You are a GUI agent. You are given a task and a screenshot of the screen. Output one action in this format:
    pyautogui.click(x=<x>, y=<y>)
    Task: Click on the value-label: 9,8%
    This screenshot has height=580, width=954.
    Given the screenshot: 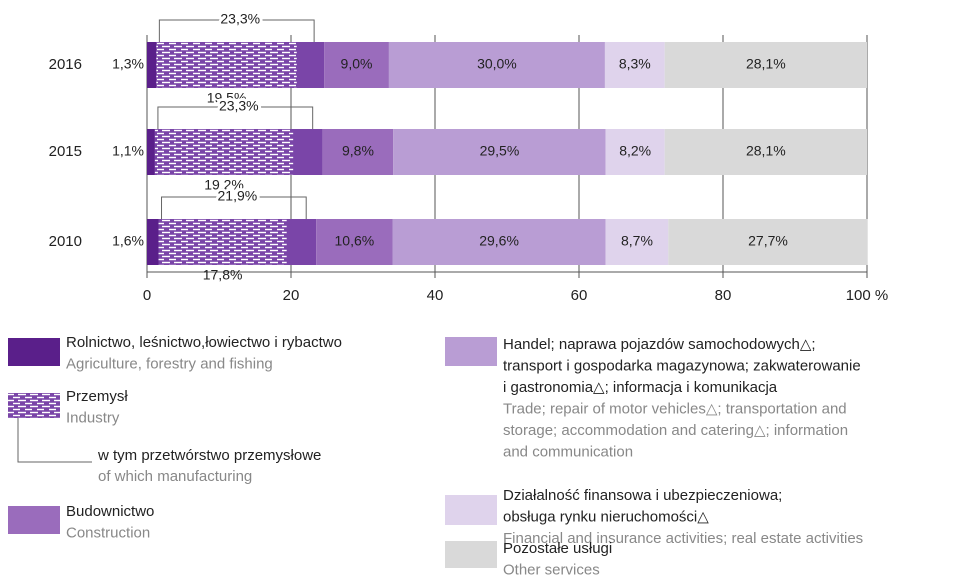 What is the action you would take?
    pyautogui.click(x=358, y=151)
    